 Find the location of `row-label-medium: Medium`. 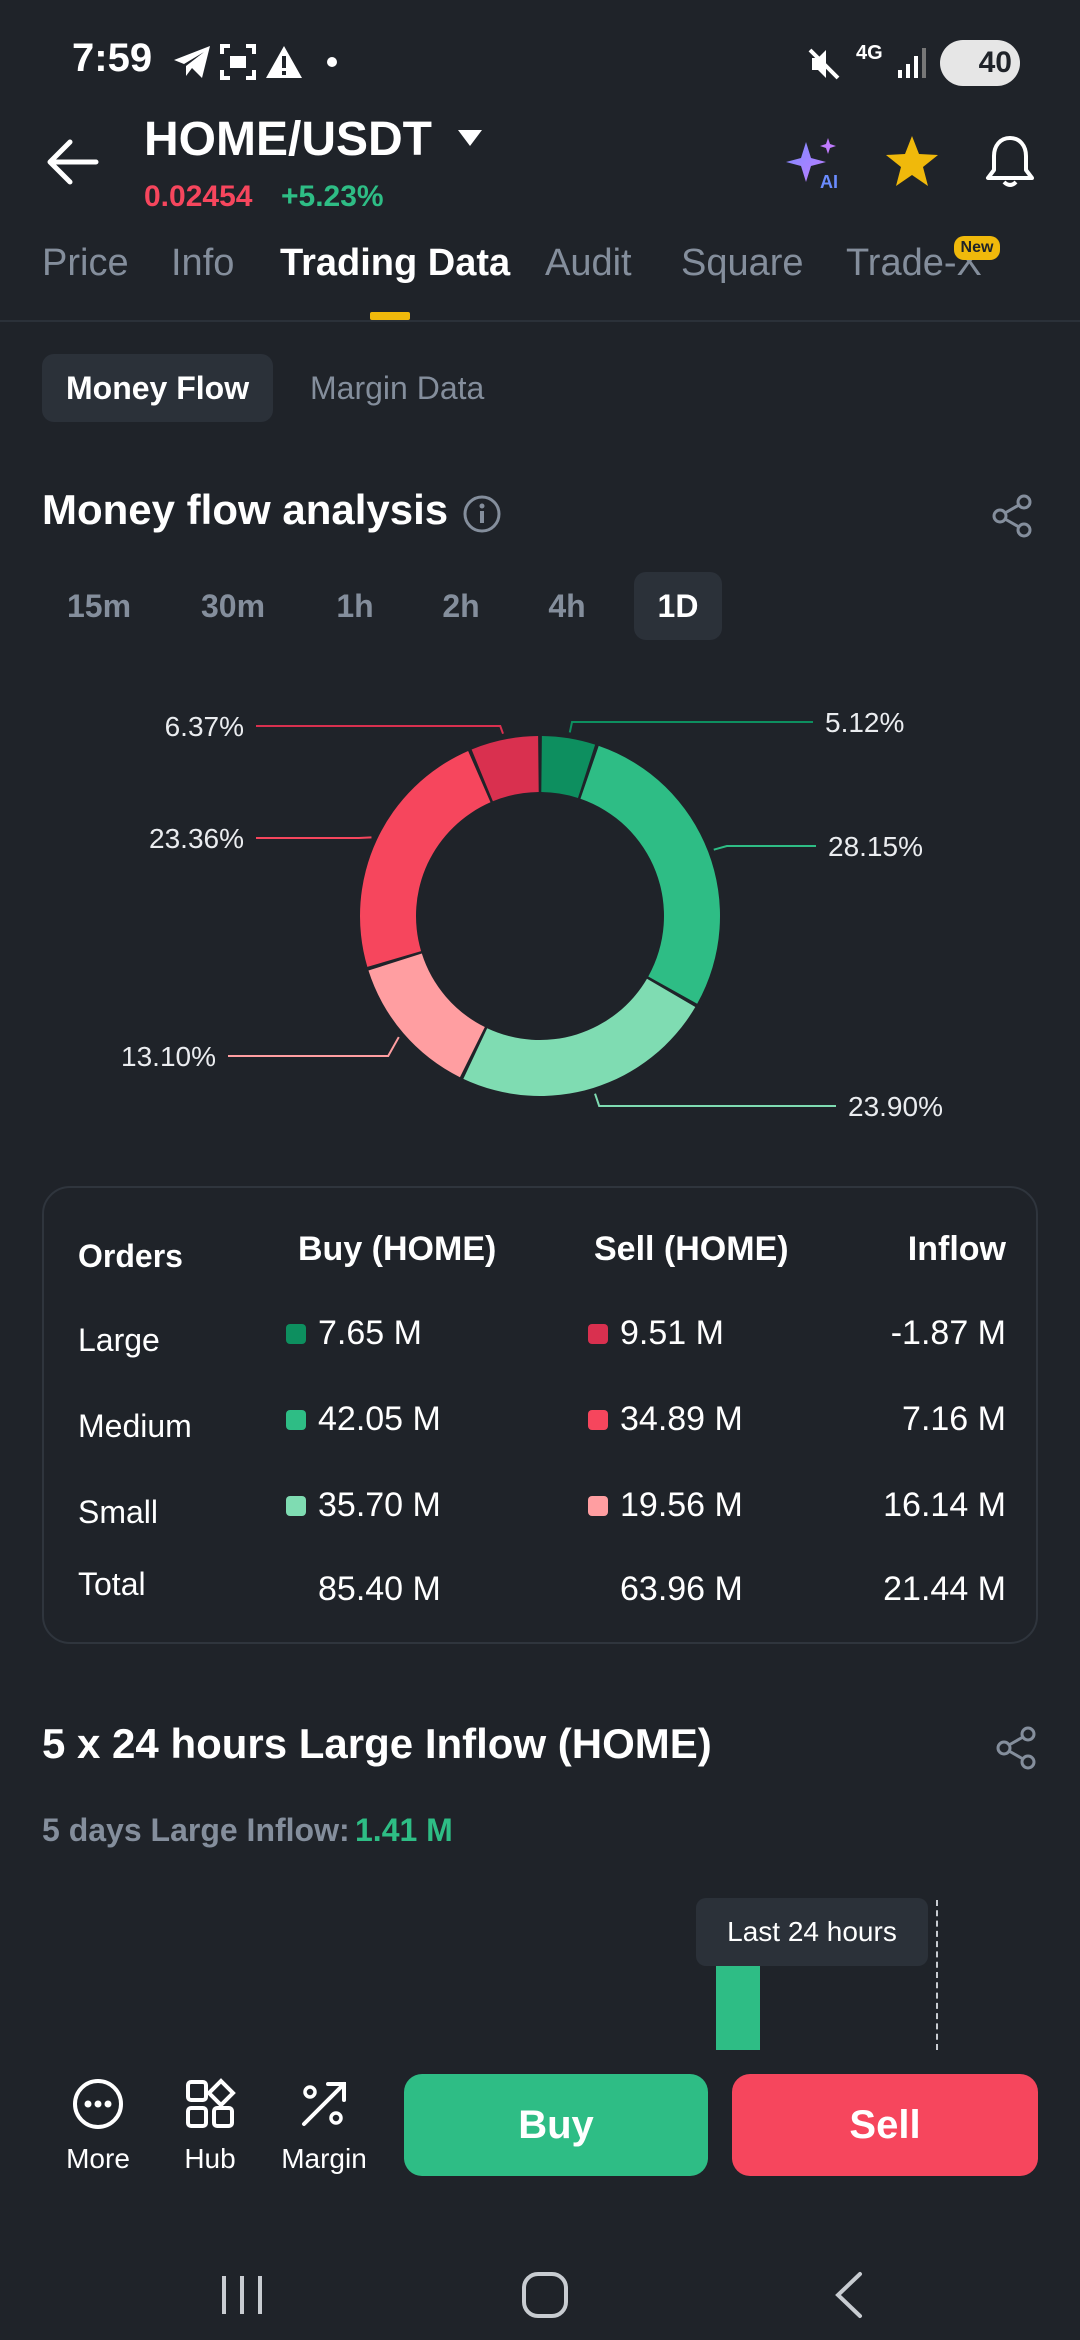

row-label-medium: Medium is located at coordinates (135, 1426).